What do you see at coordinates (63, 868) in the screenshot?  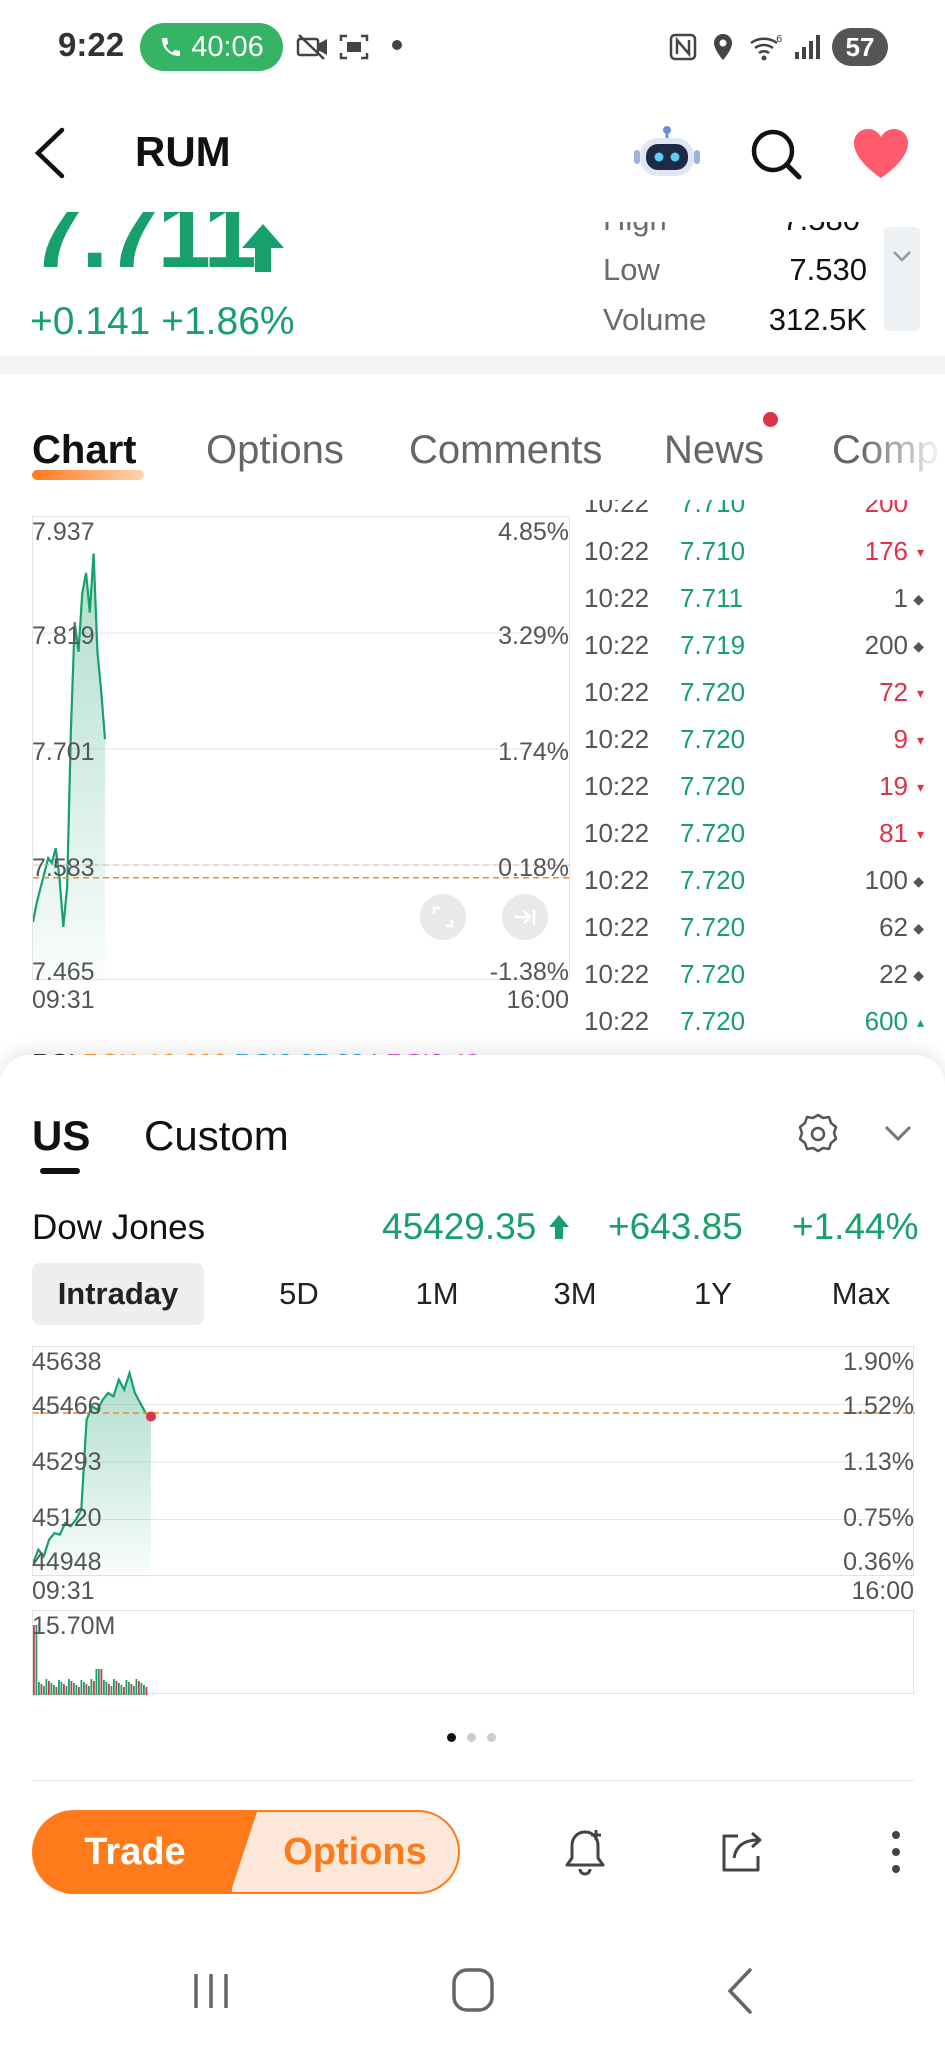 I see `y-axis-label: 7.583` at bounding box center [63, 868].